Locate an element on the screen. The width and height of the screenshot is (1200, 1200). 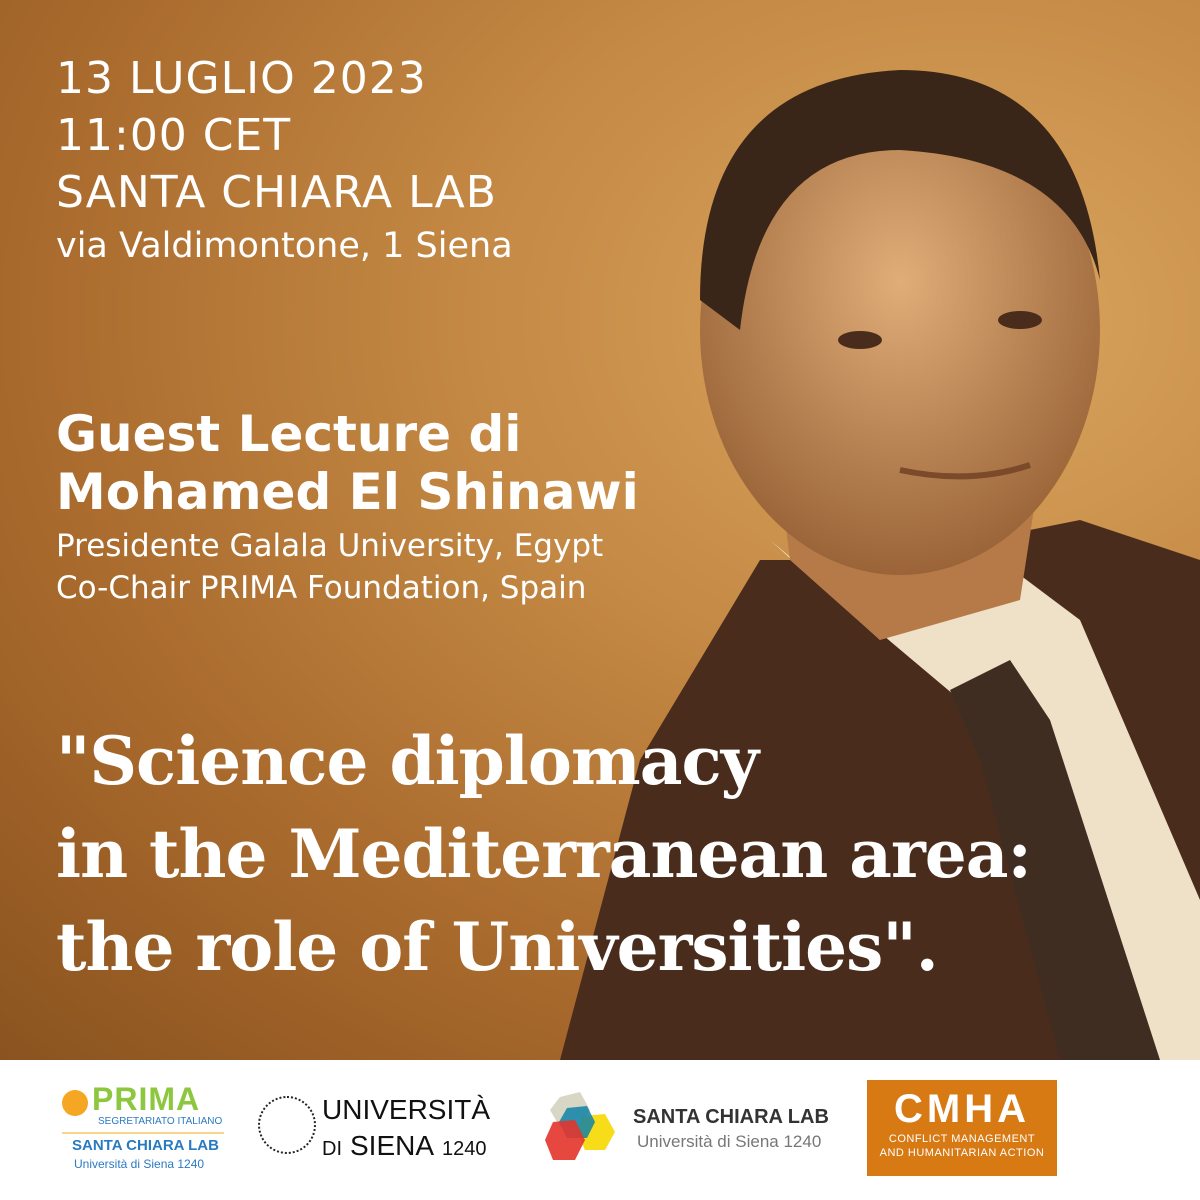
speaker-intro: Guest Lecture di is located at coordinates (289, 434).